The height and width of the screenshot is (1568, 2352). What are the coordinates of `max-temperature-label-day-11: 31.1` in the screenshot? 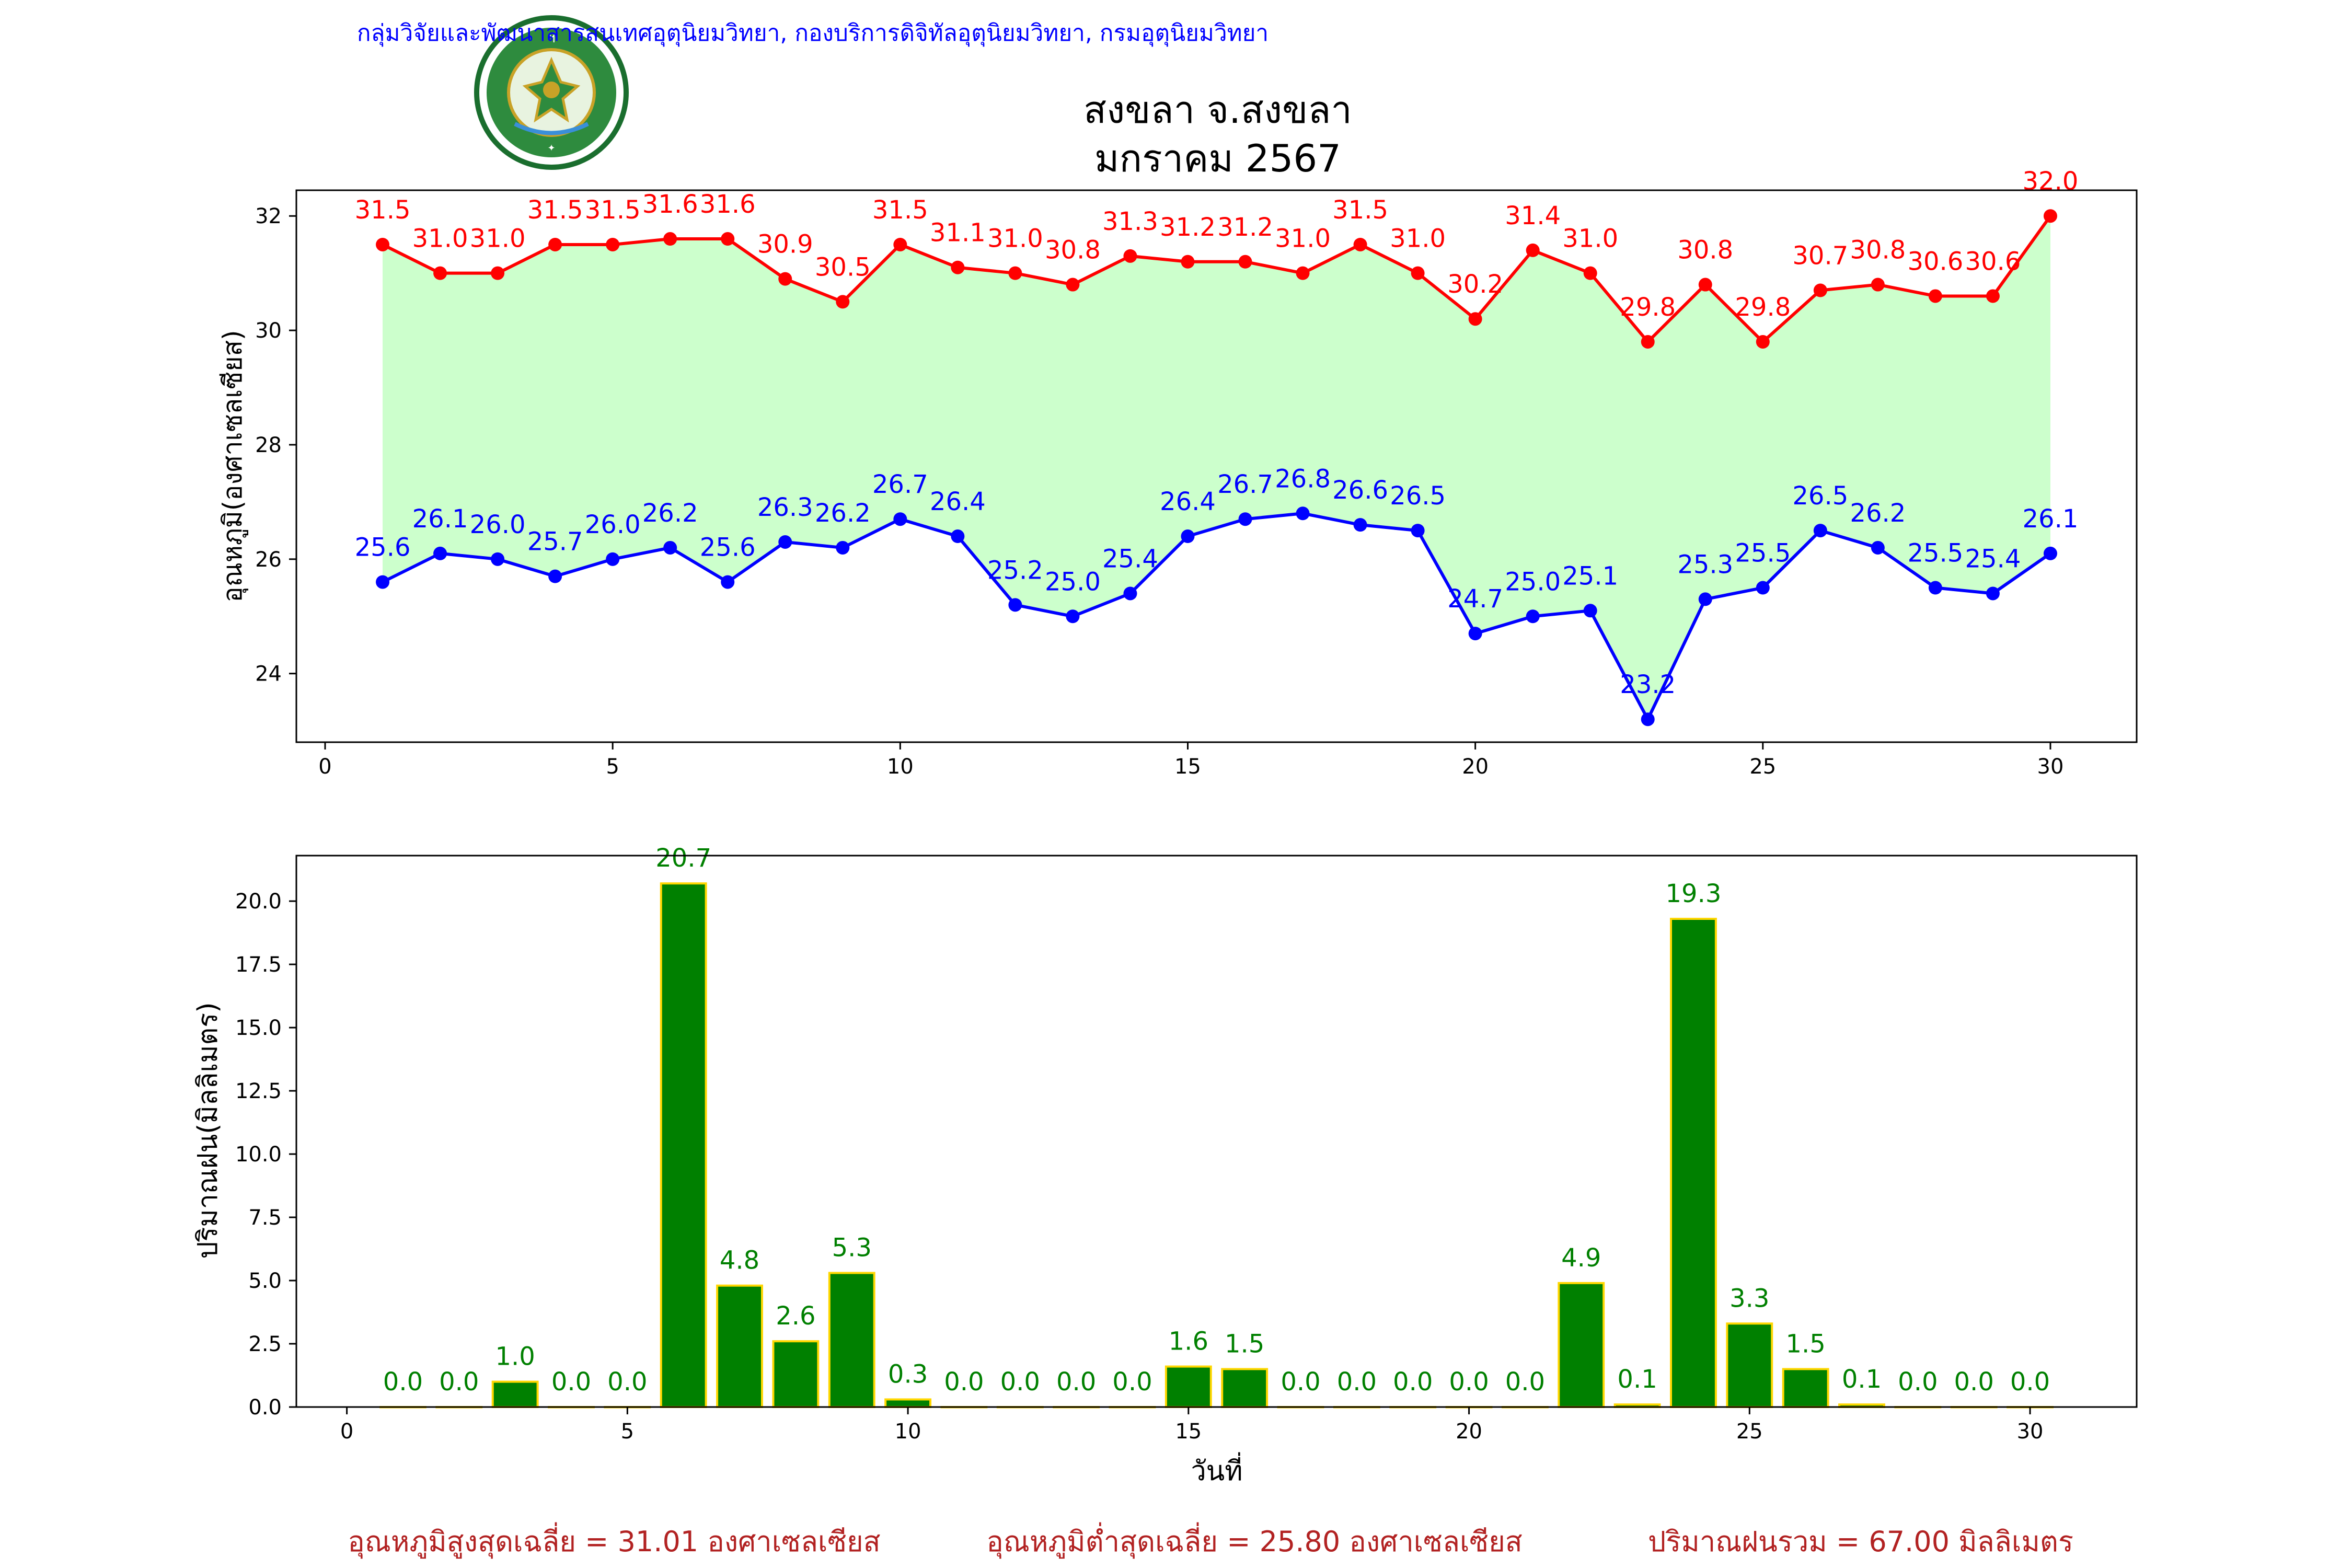 It's located at (958, 233).